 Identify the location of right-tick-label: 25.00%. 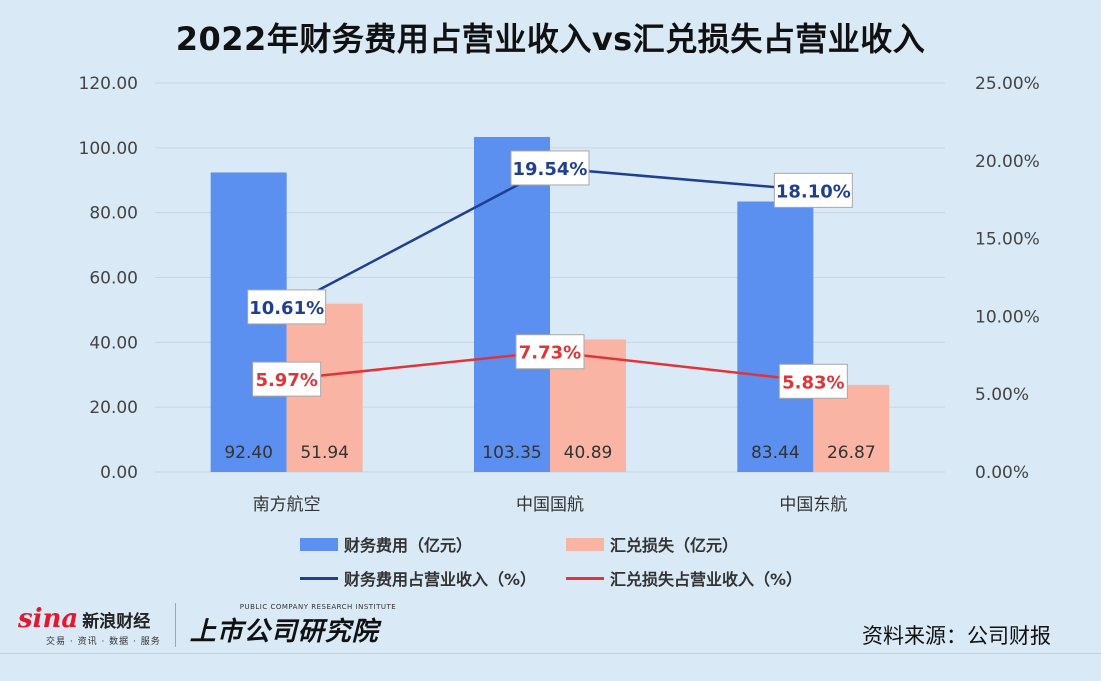
(1007, 84).